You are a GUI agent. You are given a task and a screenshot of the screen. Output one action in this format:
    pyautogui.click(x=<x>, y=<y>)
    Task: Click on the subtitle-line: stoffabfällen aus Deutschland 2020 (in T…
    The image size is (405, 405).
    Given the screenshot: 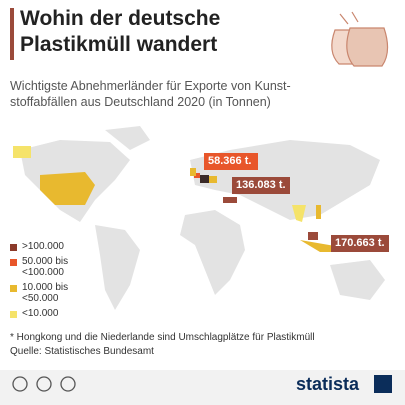 What is the action you would take?
    pyautogui.click(x=140, y=102)
    